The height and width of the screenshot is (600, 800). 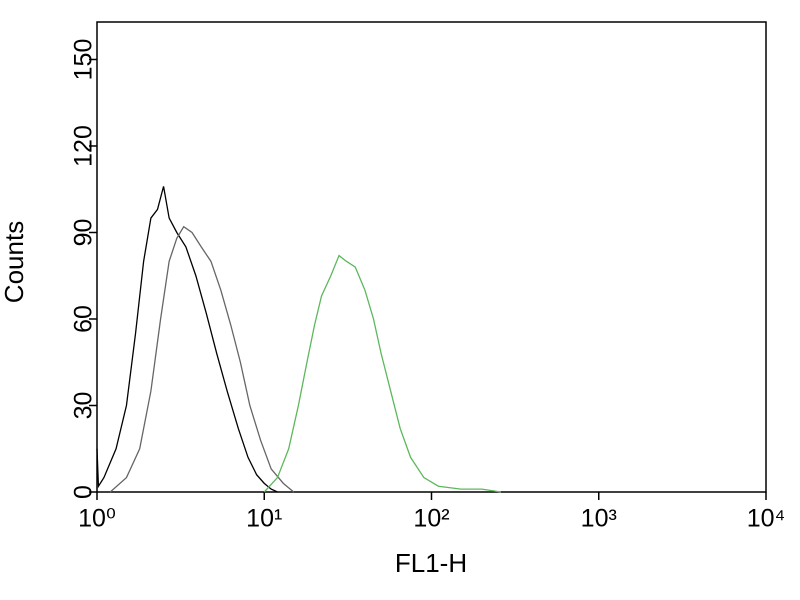 What do you see at coordinates (84, 492) in the screenshot?
I see `y-tick-label: 0` at bounding box center [84, 492].